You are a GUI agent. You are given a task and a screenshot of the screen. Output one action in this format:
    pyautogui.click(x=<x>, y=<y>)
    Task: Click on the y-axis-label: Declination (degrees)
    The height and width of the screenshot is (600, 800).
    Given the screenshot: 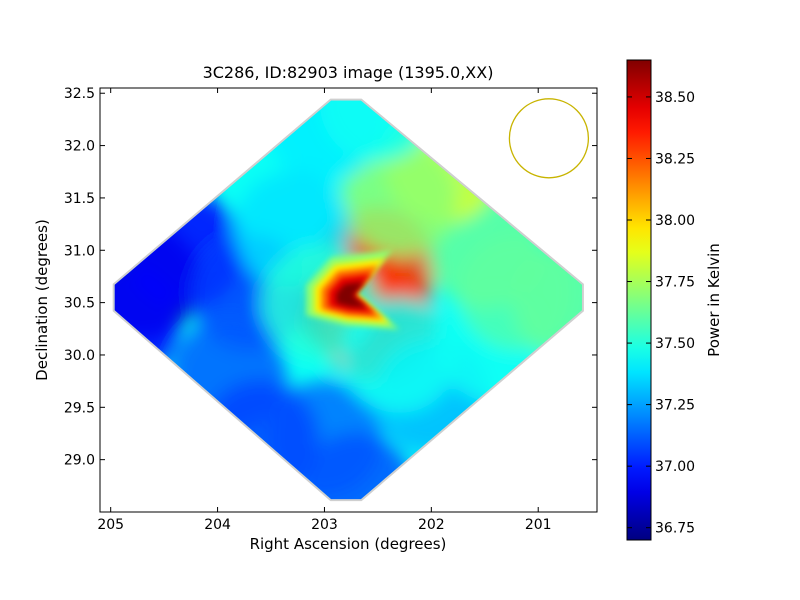 What is the action you would take?
    pyautogui.click(x=42, y=300)
    